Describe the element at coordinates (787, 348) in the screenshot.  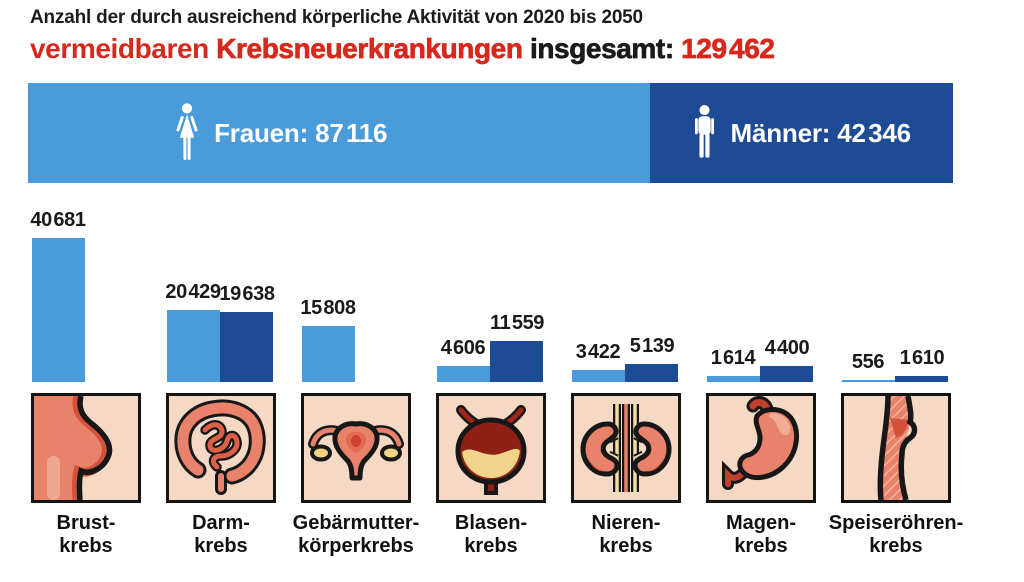
I see `men-value-label: 4 400` at that location.